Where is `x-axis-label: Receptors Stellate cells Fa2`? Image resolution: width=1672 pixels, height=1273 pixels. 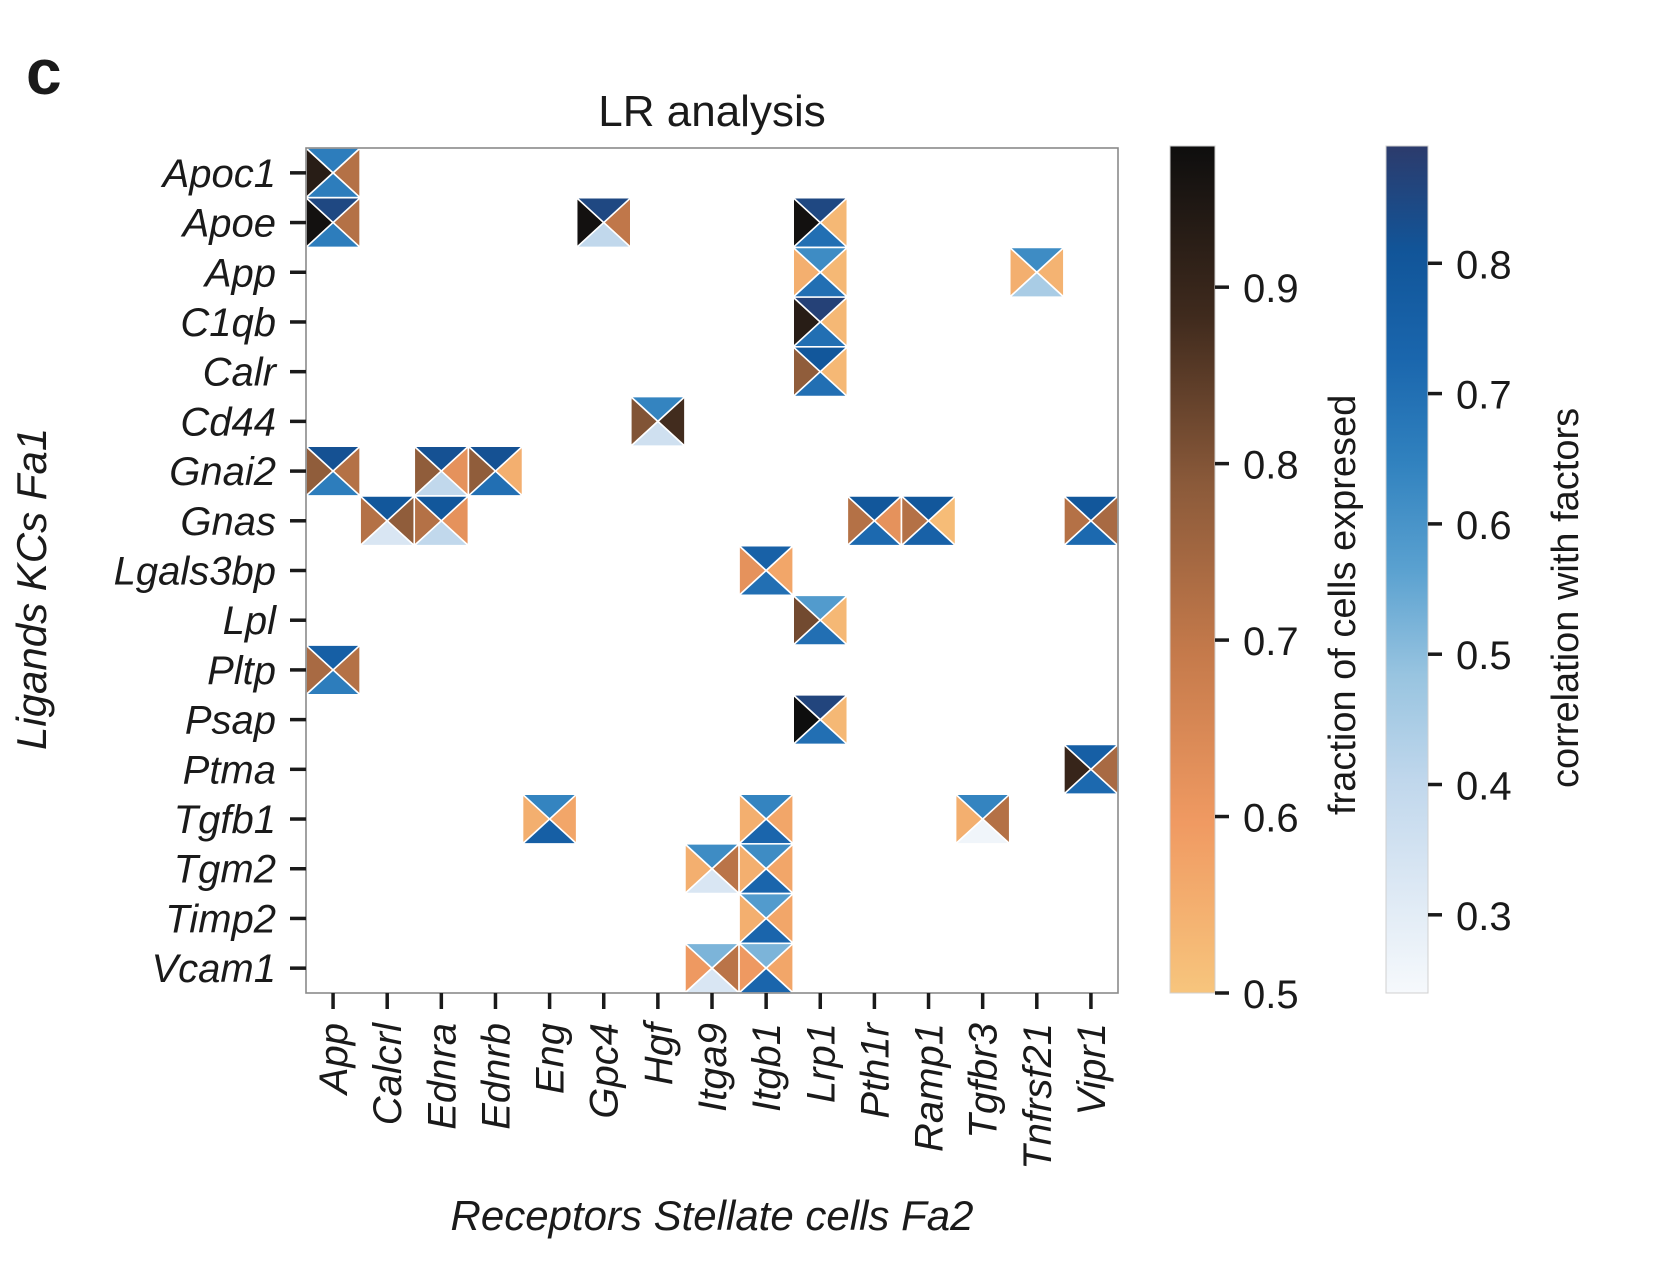
x-axis-label: Receptors Stellate cells Fa2 is located at coordinates (712, 1215).